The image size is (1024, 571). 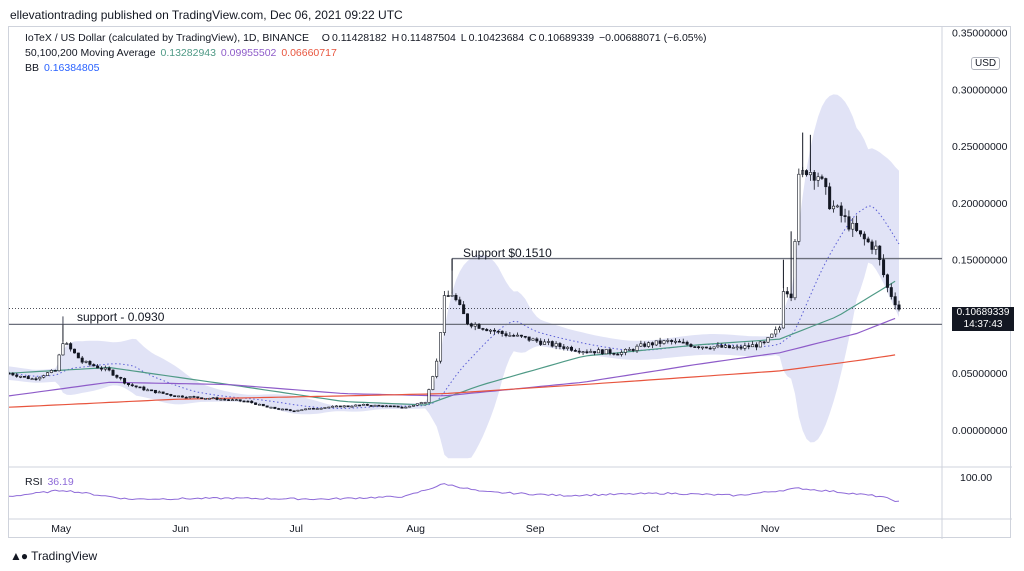 What do you see at coordinates (533, 38) in the screenshot?
I see `close-label: C` at bounding box center [533, 38].